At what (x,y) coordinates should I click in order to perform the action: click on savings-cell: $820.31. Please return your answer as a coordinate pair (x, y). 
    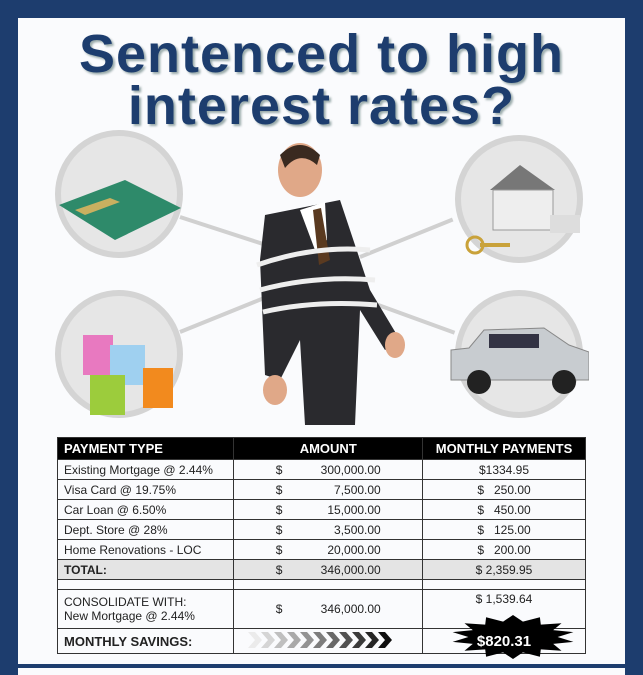
    Looking at the image, I should click on (504, 637).